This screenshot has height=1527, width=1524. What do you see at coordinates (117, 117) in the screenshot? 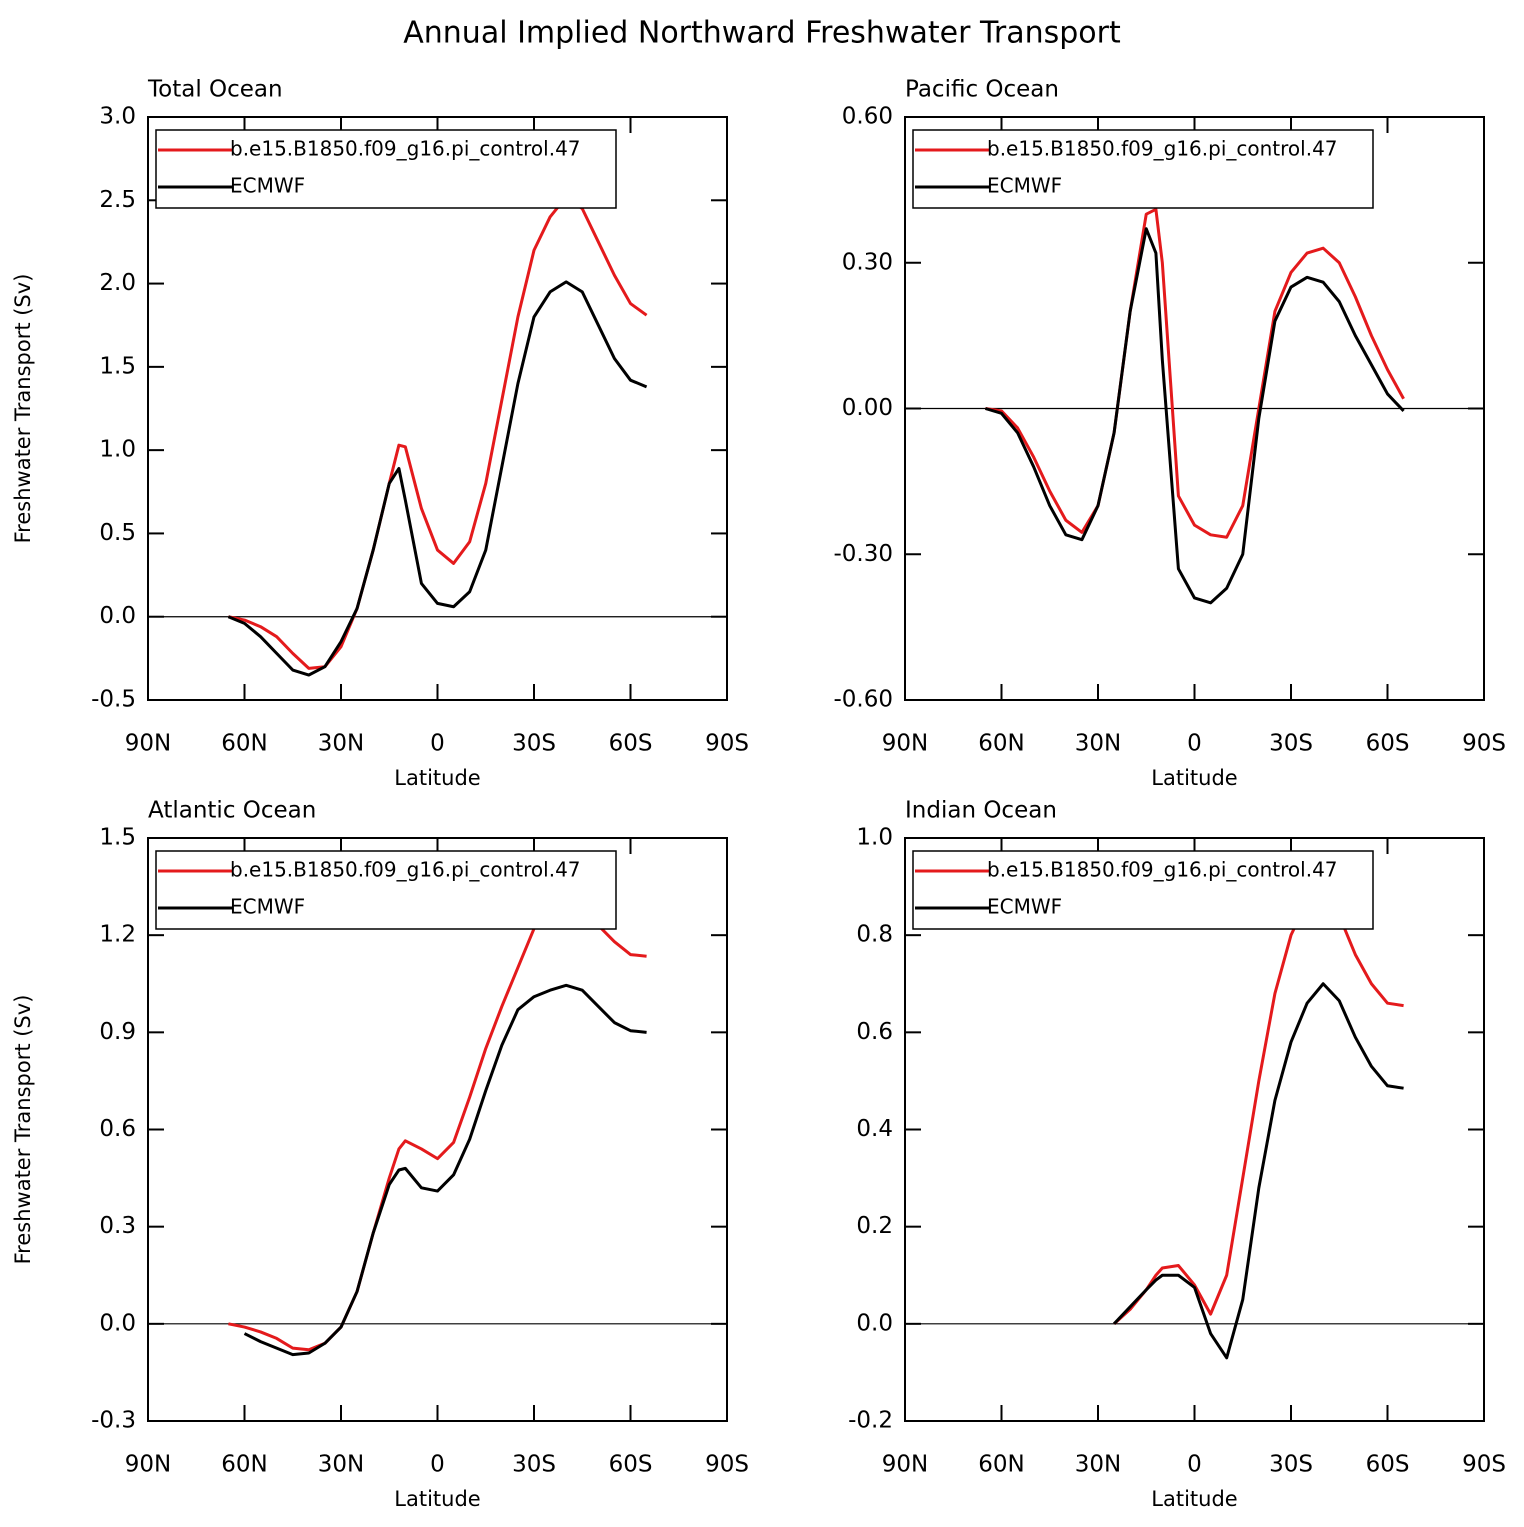
I see `y-tick-label: 3.0` at bounding box center [117, 117].